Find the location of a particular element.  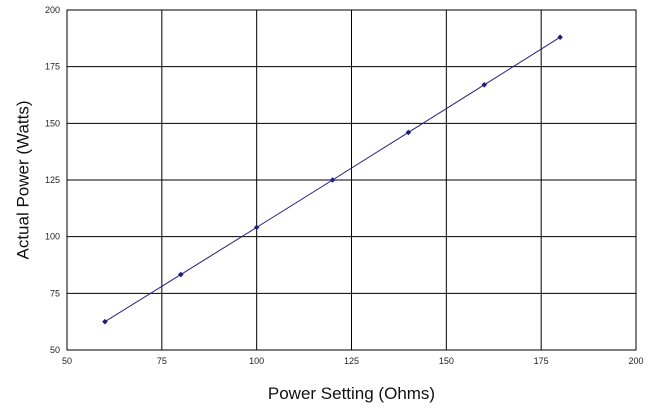

x-tick-label-1: 75 is located at coordinates (162, 361).